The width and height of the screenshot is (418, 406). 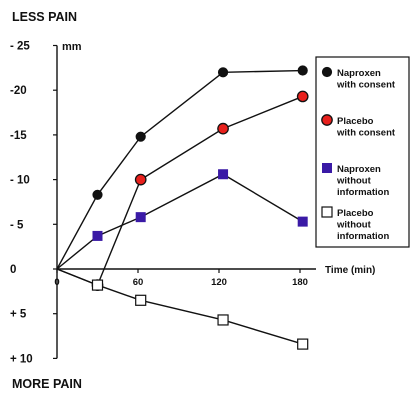 I want to click on y-unit-label: mm, so click(x=72, y=47).